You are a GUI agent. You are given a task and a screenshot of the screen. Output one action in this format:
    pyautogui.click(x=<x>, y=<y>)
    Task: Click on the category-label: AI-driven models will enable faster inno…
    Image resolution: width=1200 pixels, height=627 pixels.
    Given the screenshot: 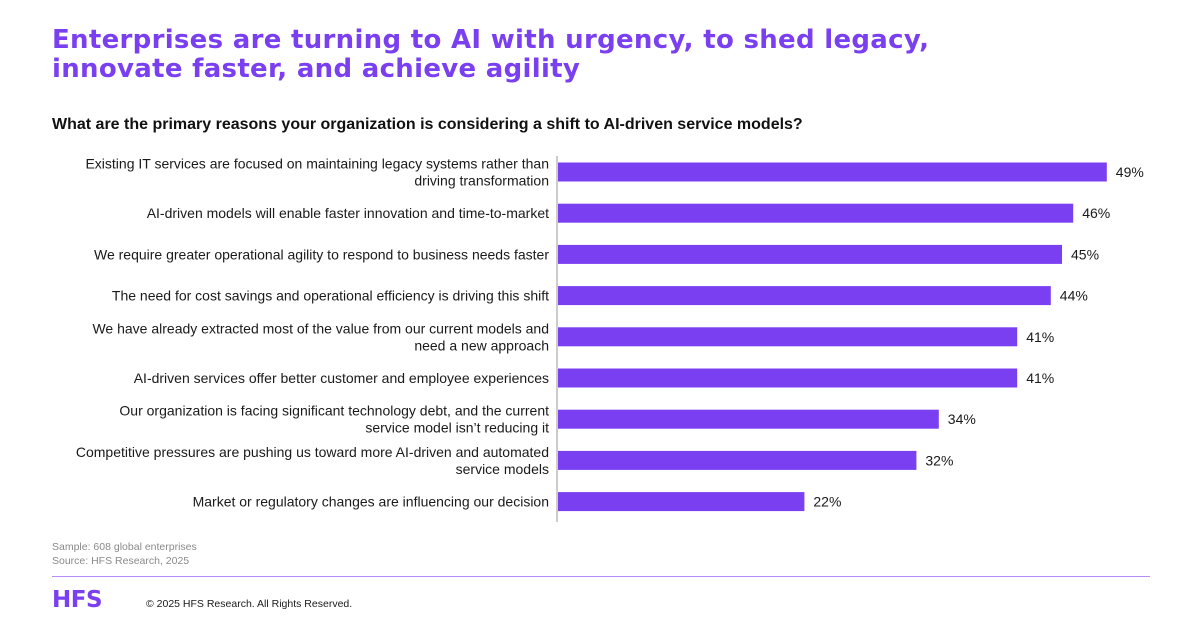 What is the action you would take?
    pyautogui.click(x=348, y=213)
    